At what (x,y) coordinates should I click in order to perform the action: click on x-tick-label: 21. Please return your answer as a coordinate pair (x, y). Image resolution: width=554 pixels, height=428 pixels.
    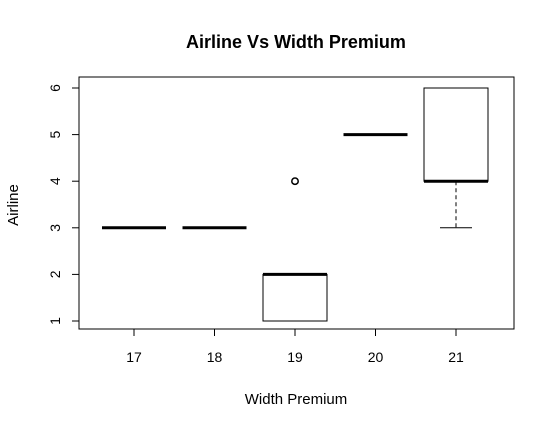
    Looking at the image, I should click on (456, 357).